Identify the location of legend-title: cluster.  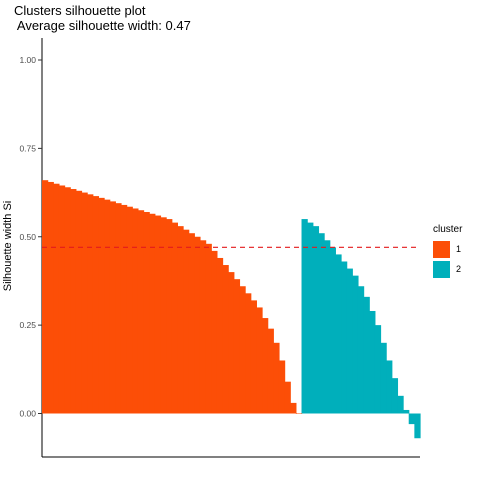
(448, 229).